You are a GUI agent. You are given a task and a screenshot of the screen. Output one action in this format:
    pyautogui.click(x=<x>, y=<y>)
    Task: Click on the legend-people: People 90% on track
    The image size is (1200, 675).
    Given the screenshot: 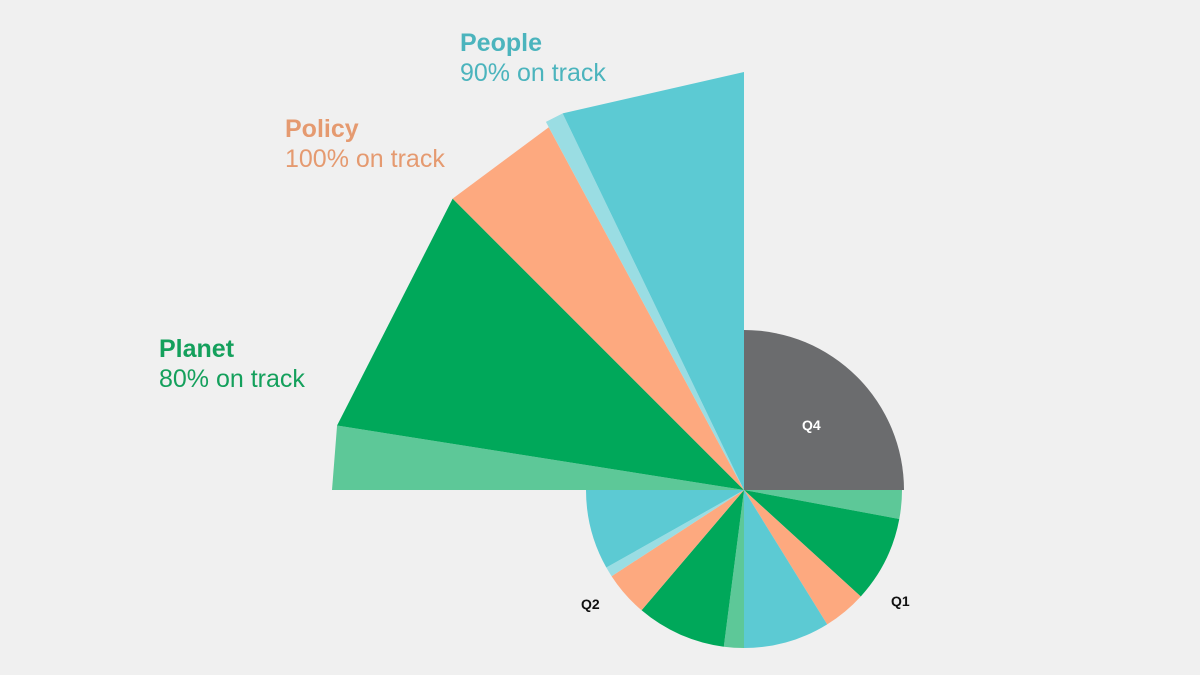 What is the action you would take?
    pyautogui.click(x=533, y=58)
    